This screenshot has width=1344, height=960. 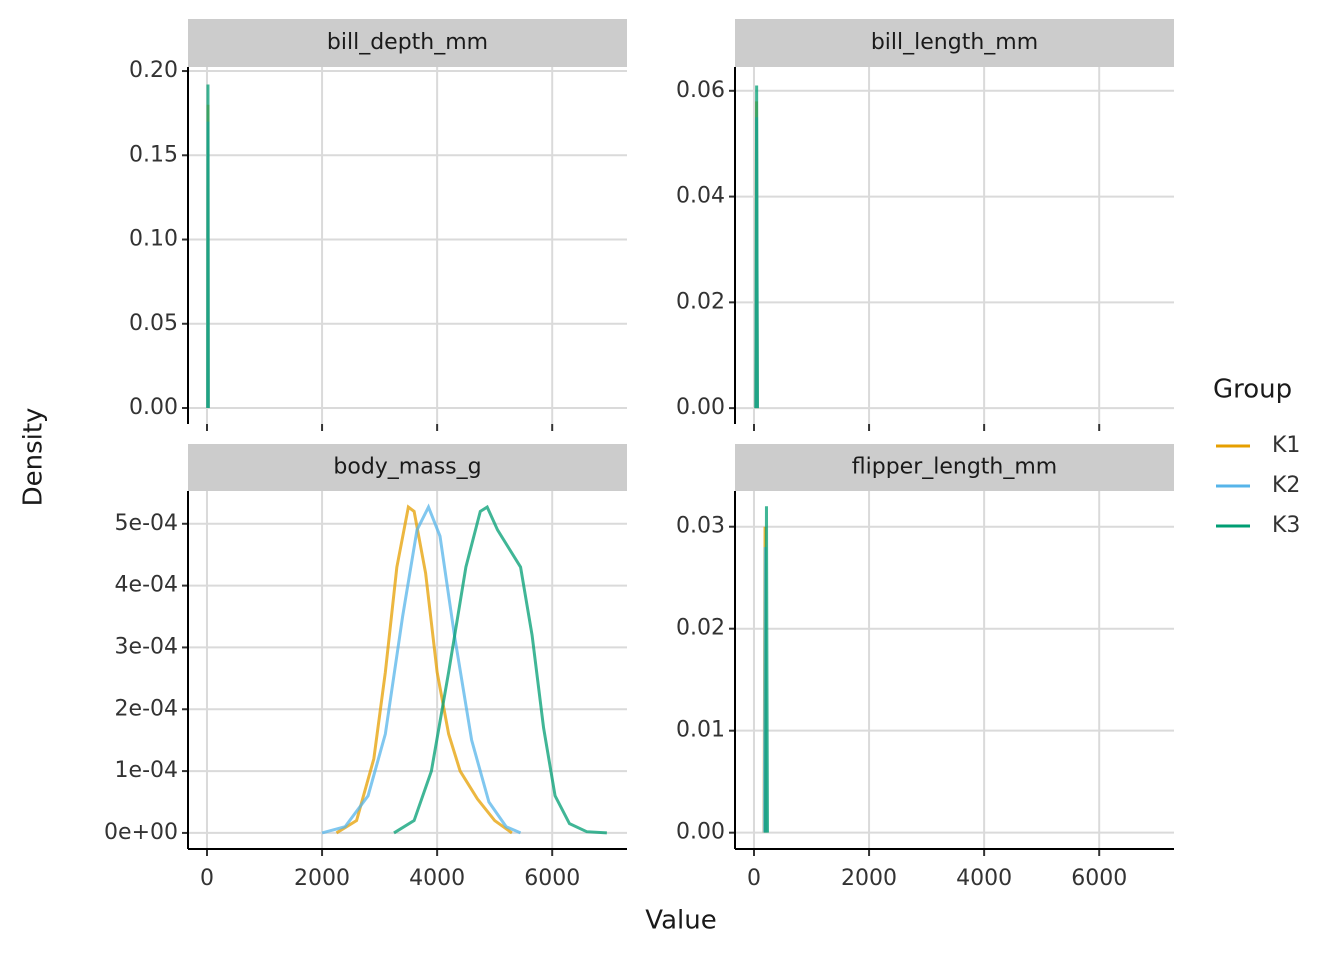 I want to click on strip-label: bill_depth_mm, so click(x=407, y=42).